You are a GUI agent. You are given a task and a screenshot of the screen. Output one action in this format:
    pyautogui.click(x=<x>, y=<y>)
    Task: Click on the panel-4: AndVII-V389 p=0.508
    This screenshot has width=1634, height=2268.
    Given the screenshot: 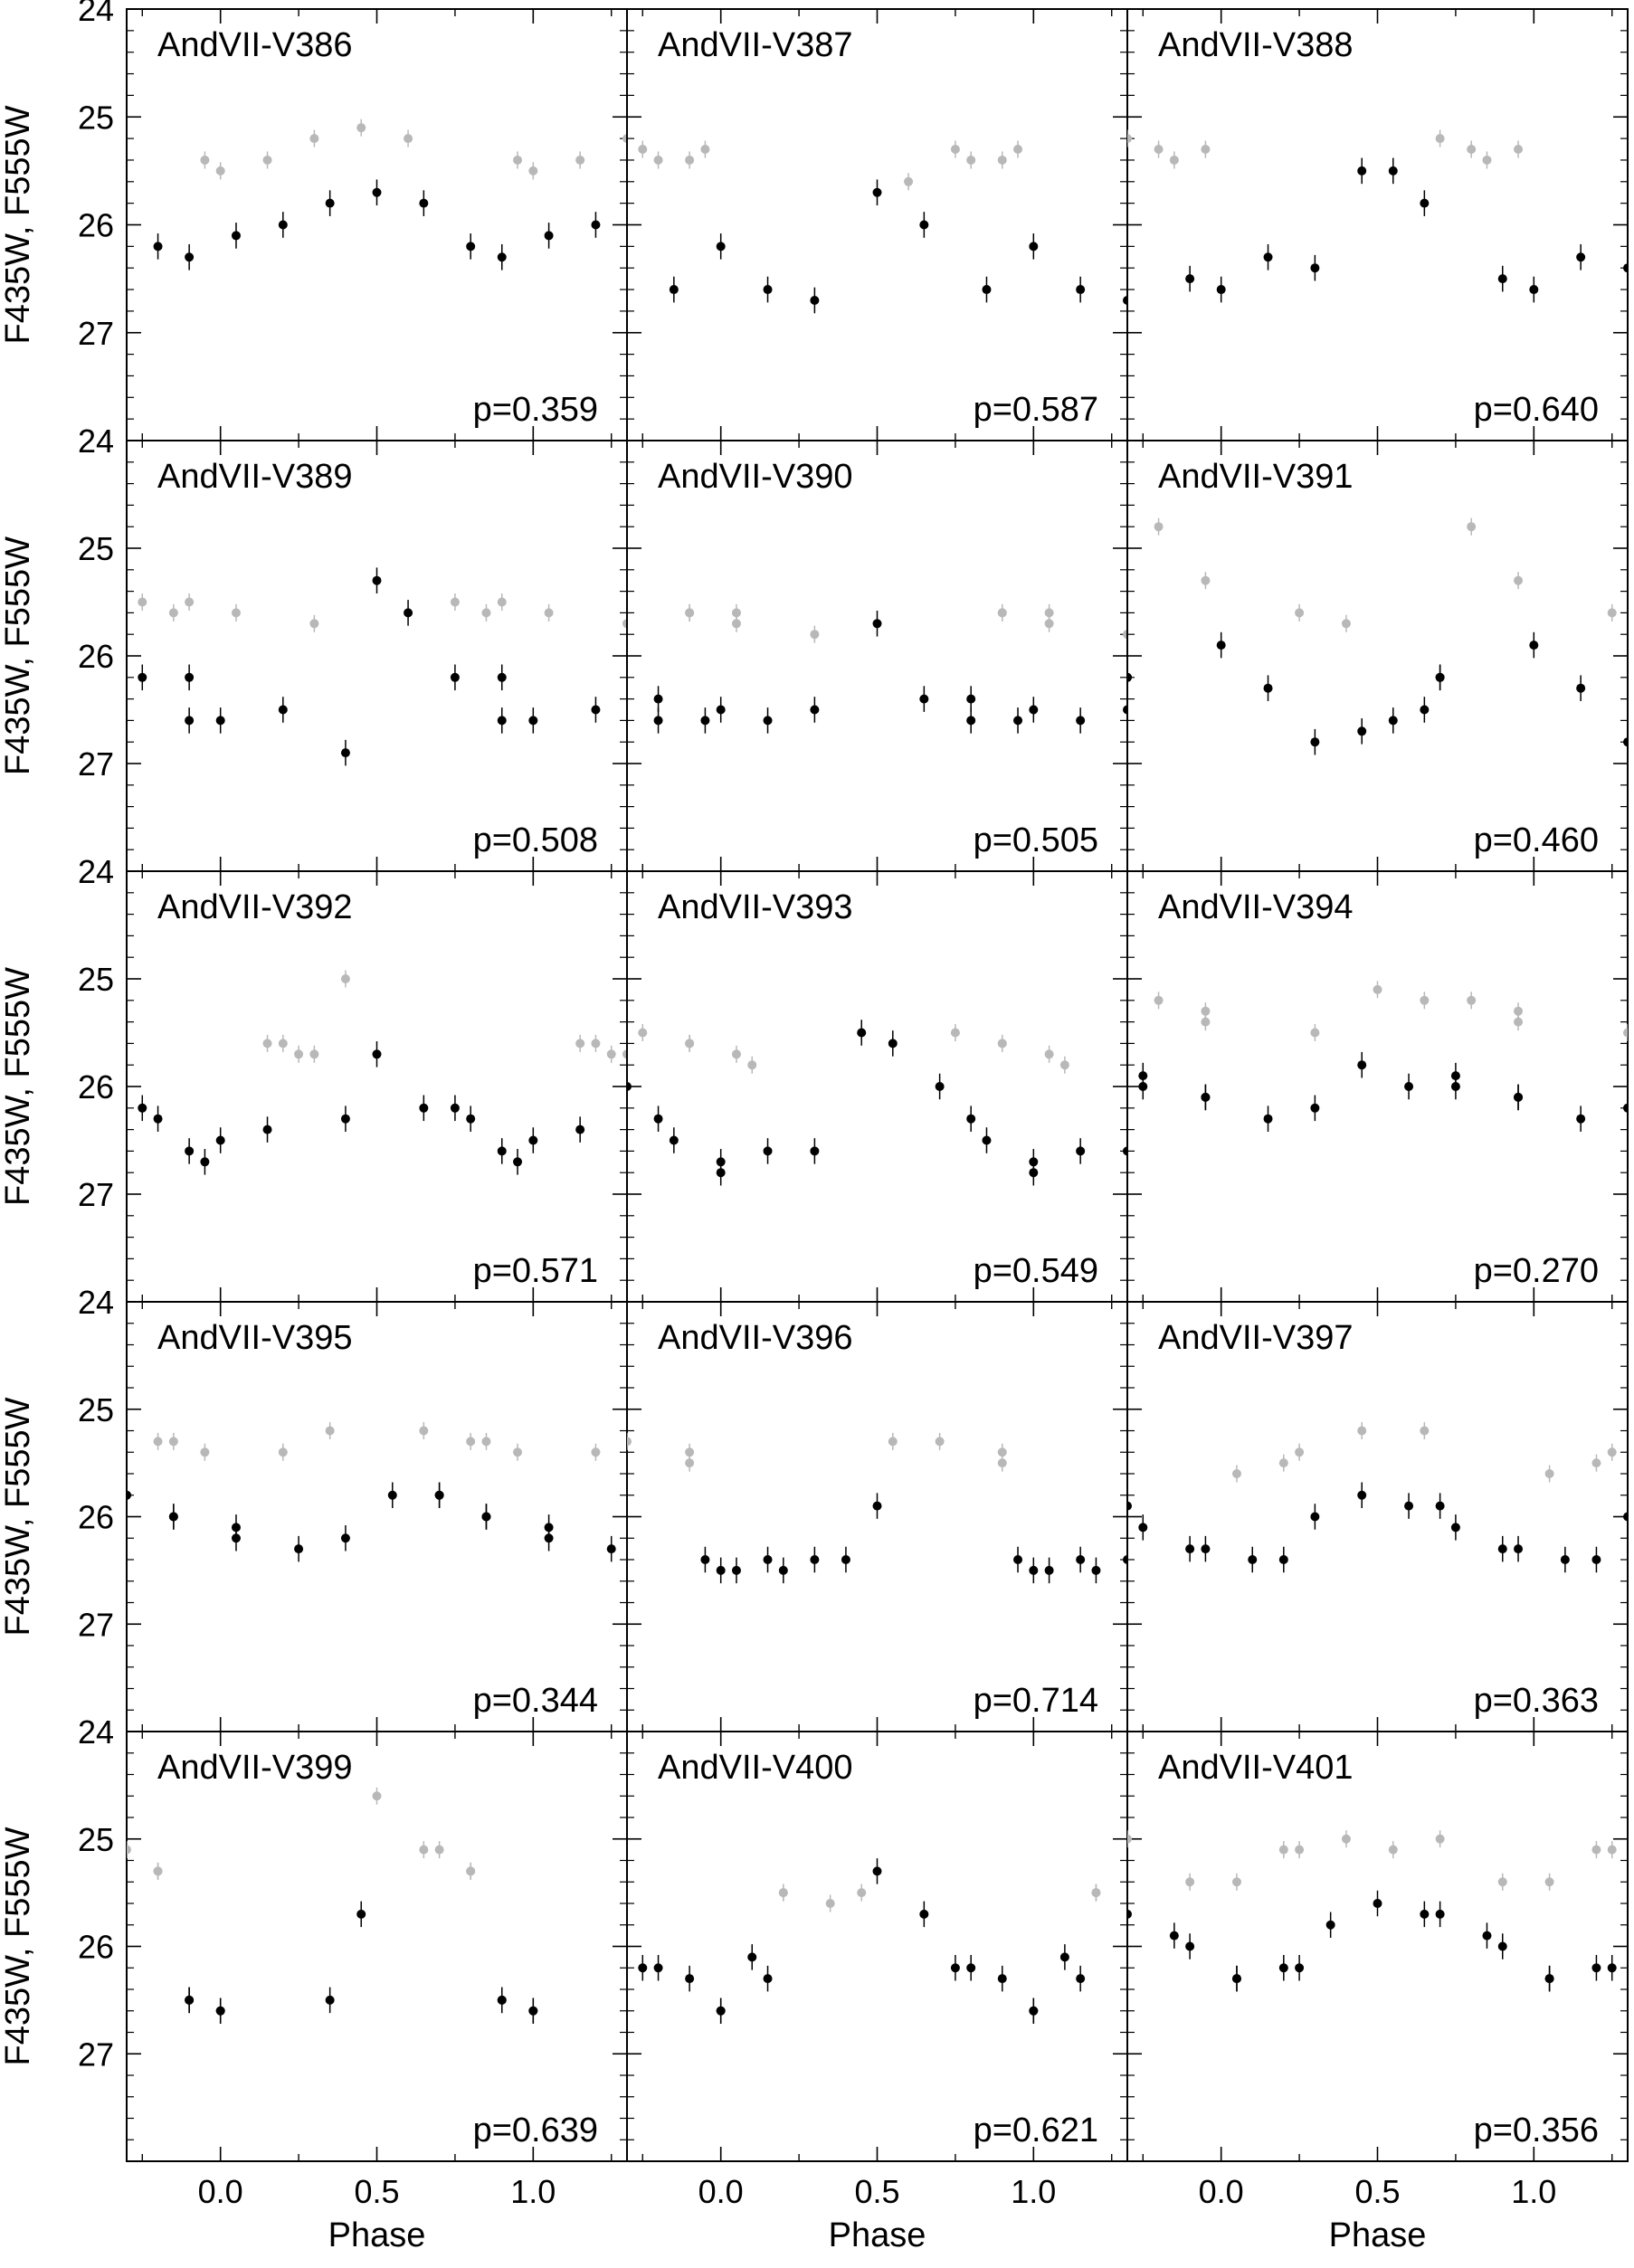 What is the action you would take?
    pyautogui.click(x=377, y=656)
    